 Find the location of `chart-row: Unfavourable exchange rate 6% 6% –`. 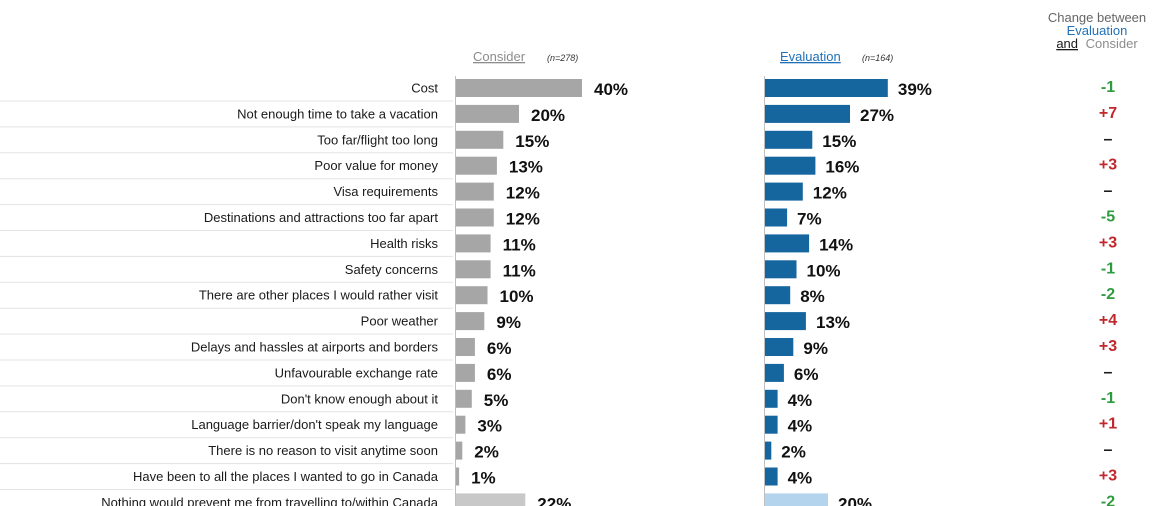

chart-row: Unfavourable exchange rate 6% 6% – is located at coordinates (556, 375).